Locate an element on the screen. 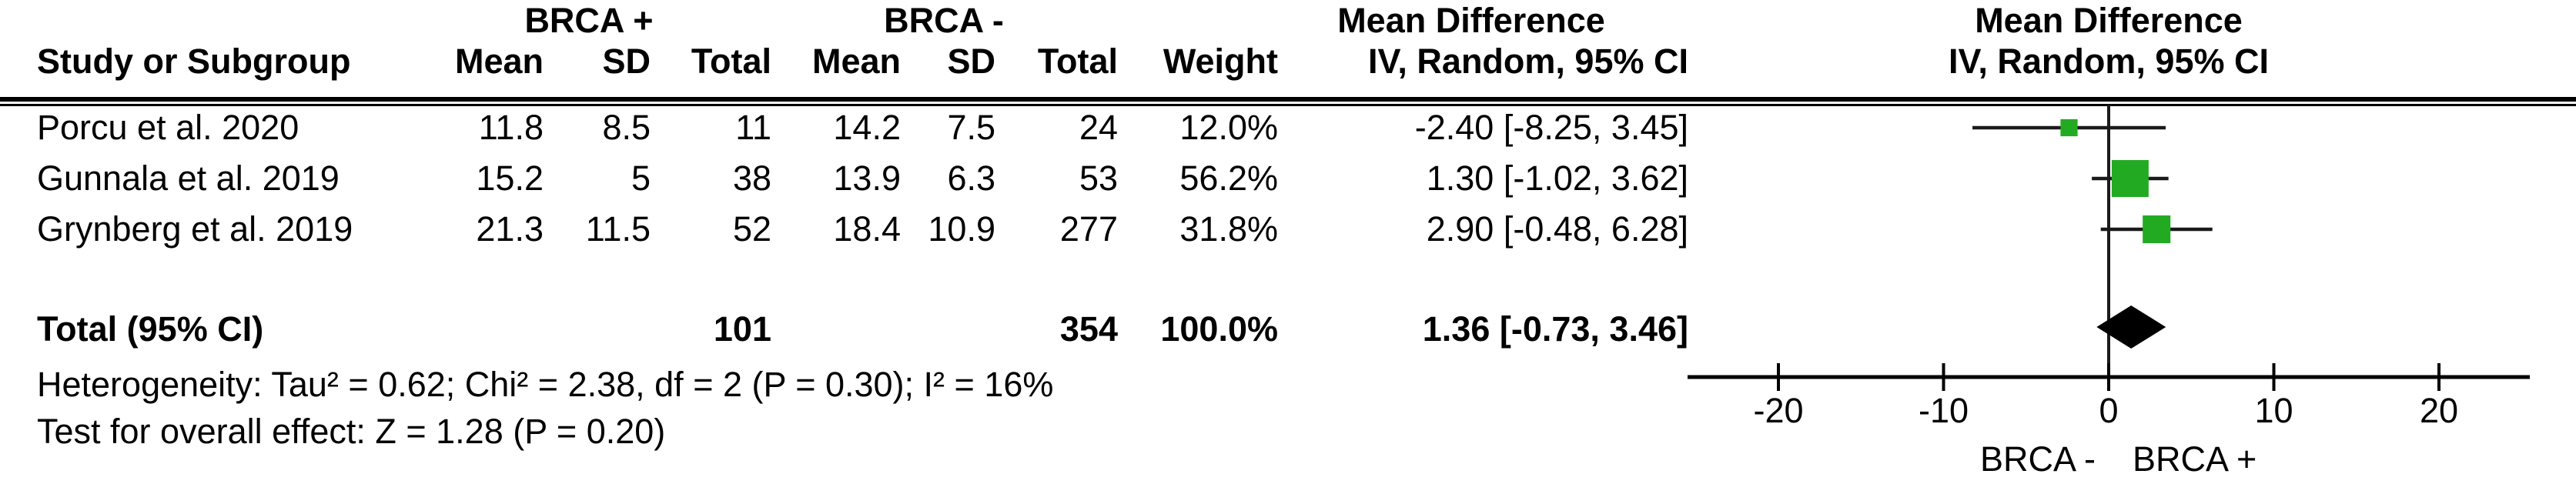 This screenshot has height=484, width=2576. axis-left-label: BRCA - is located at coordinates (2038, 459).